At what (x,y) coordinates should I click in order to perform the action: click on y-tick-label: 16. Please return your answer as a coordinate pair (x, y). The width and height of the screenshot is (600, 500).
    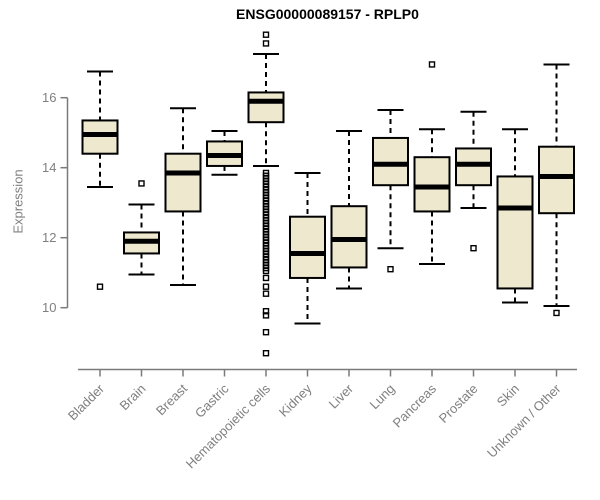
    Looking at the image, I should click on (49, 97).